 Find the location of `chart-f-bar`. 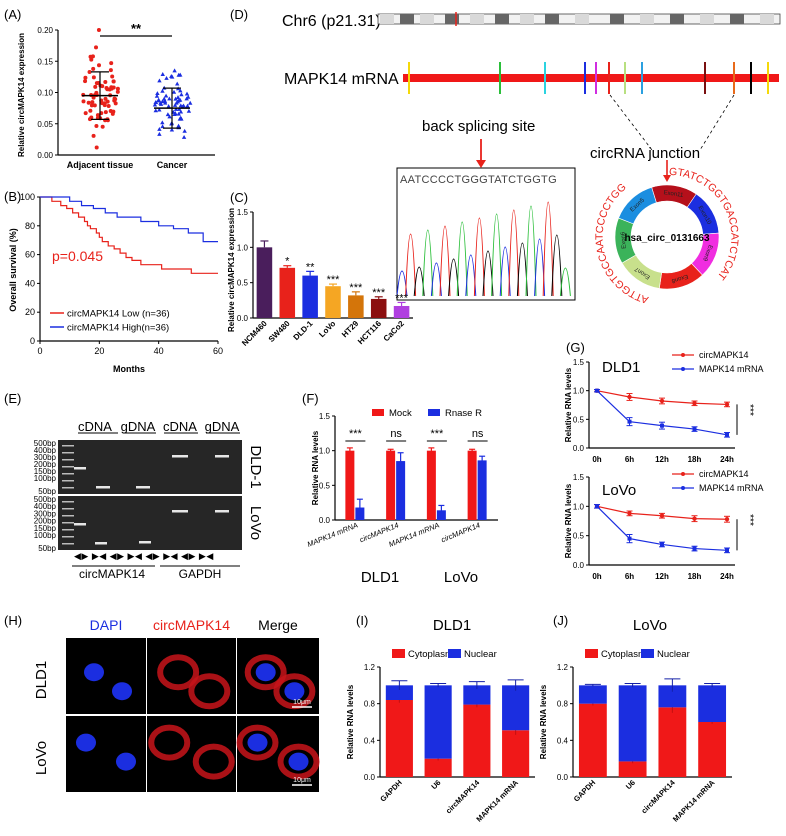

chart-f-bar is located at coordinates (472, 485).